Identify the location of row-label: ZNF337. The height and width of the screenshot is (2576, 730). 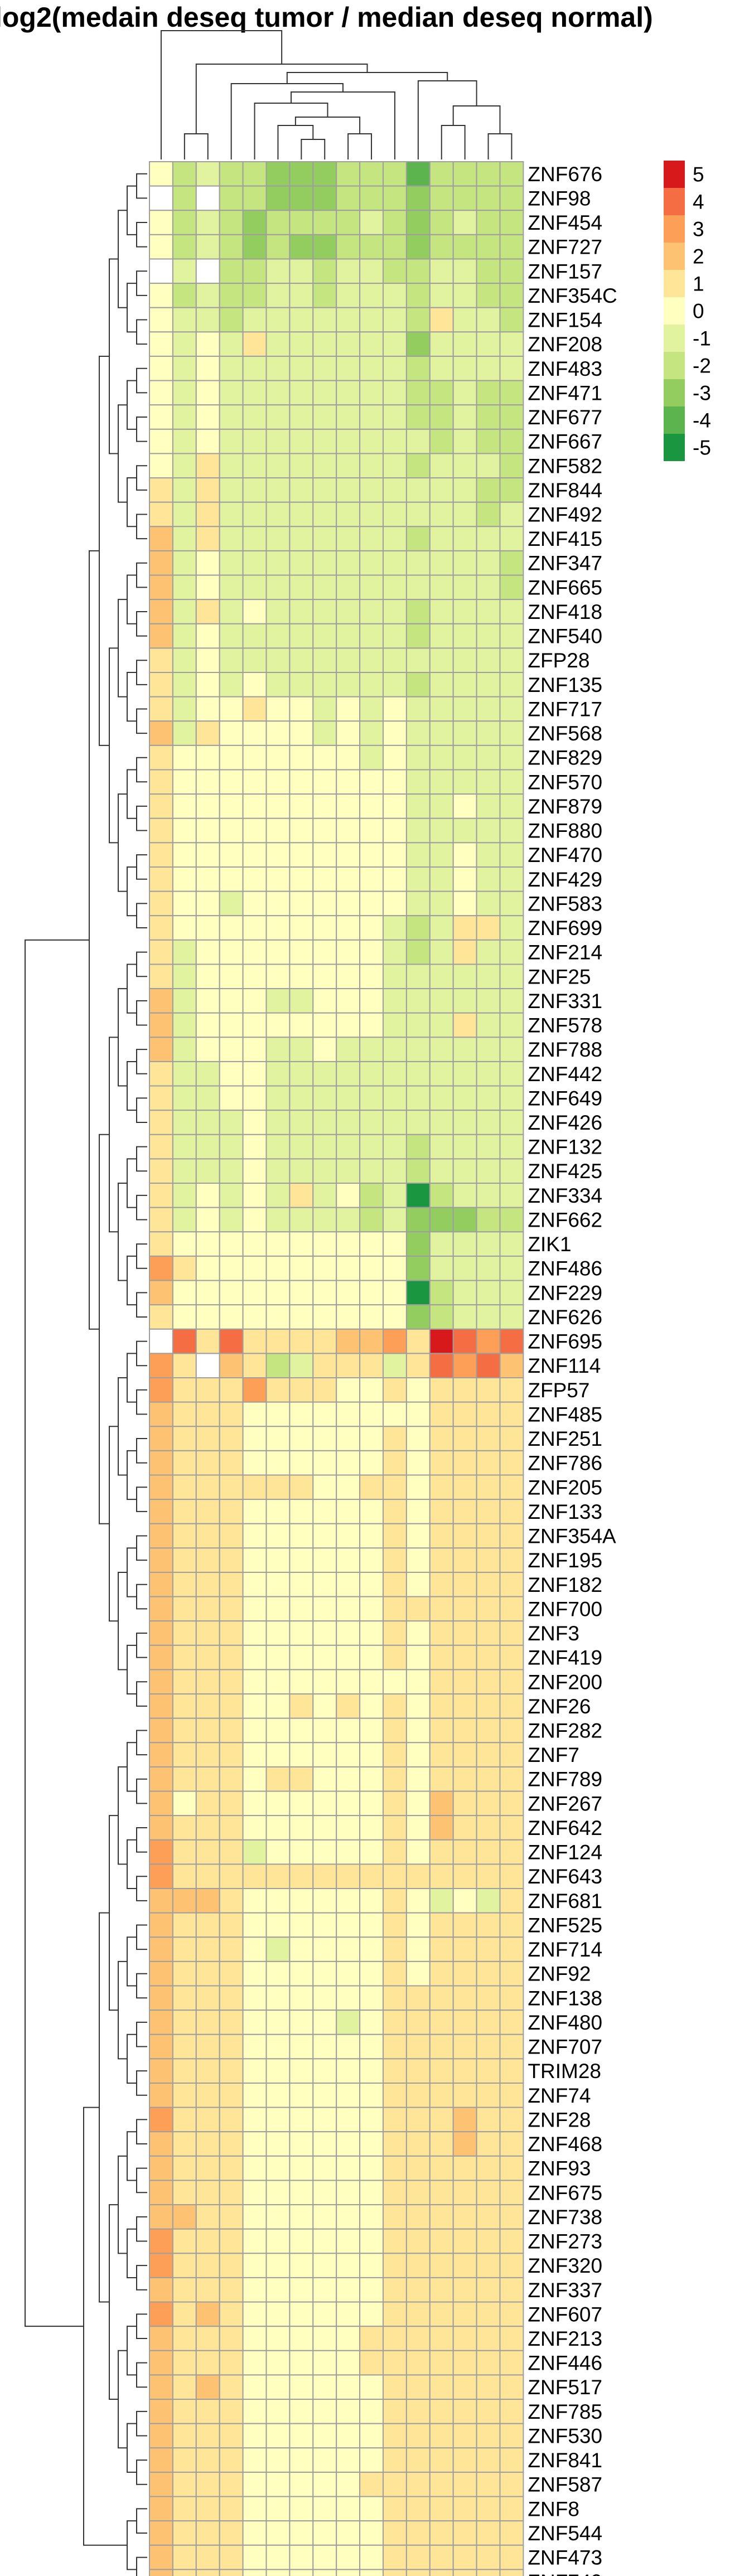
(565, 2290).